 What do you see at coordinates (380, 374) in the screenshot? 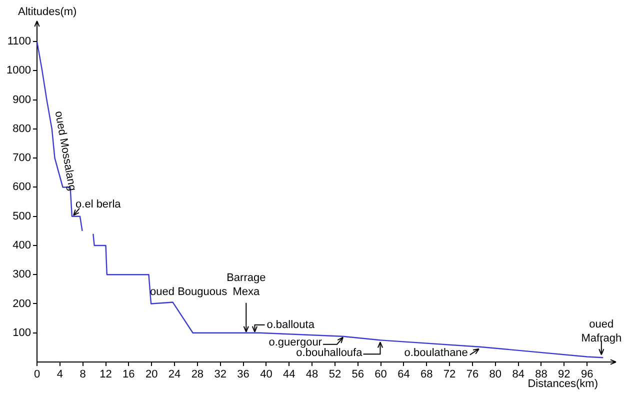
I see `x-tick-label: 60` at bounding box center [380, 374].